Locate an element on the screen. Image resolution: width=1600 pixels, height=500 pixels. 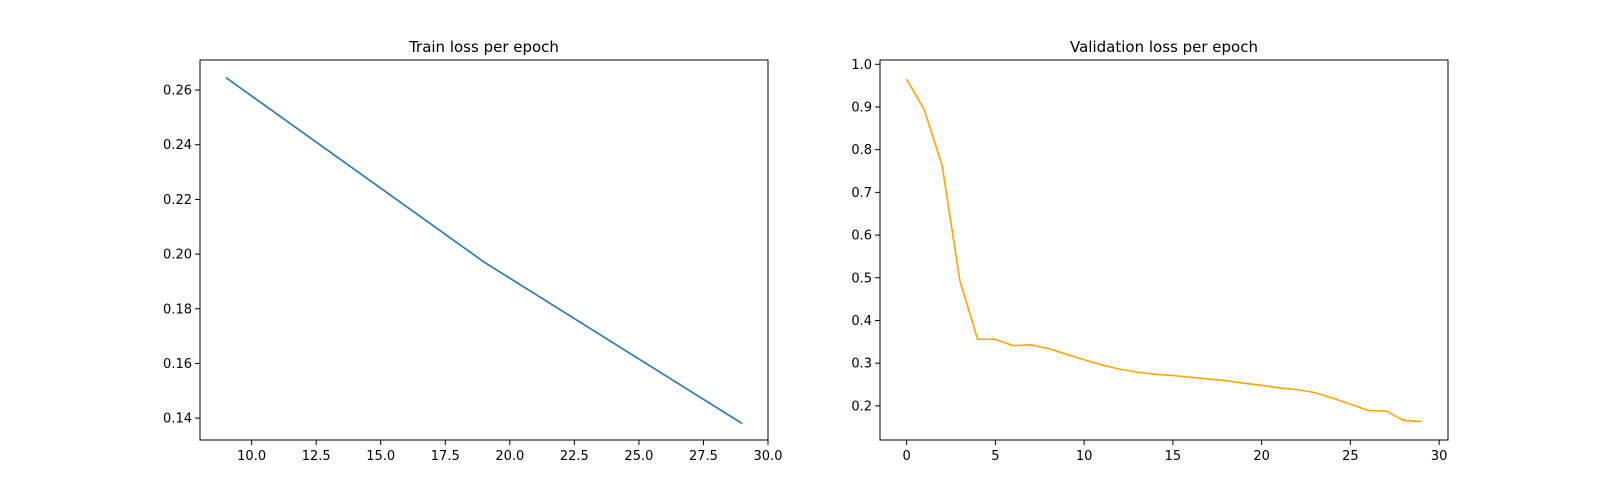
train-loss-x-tick-label: 15.0 is located at coordinates (380, 456).